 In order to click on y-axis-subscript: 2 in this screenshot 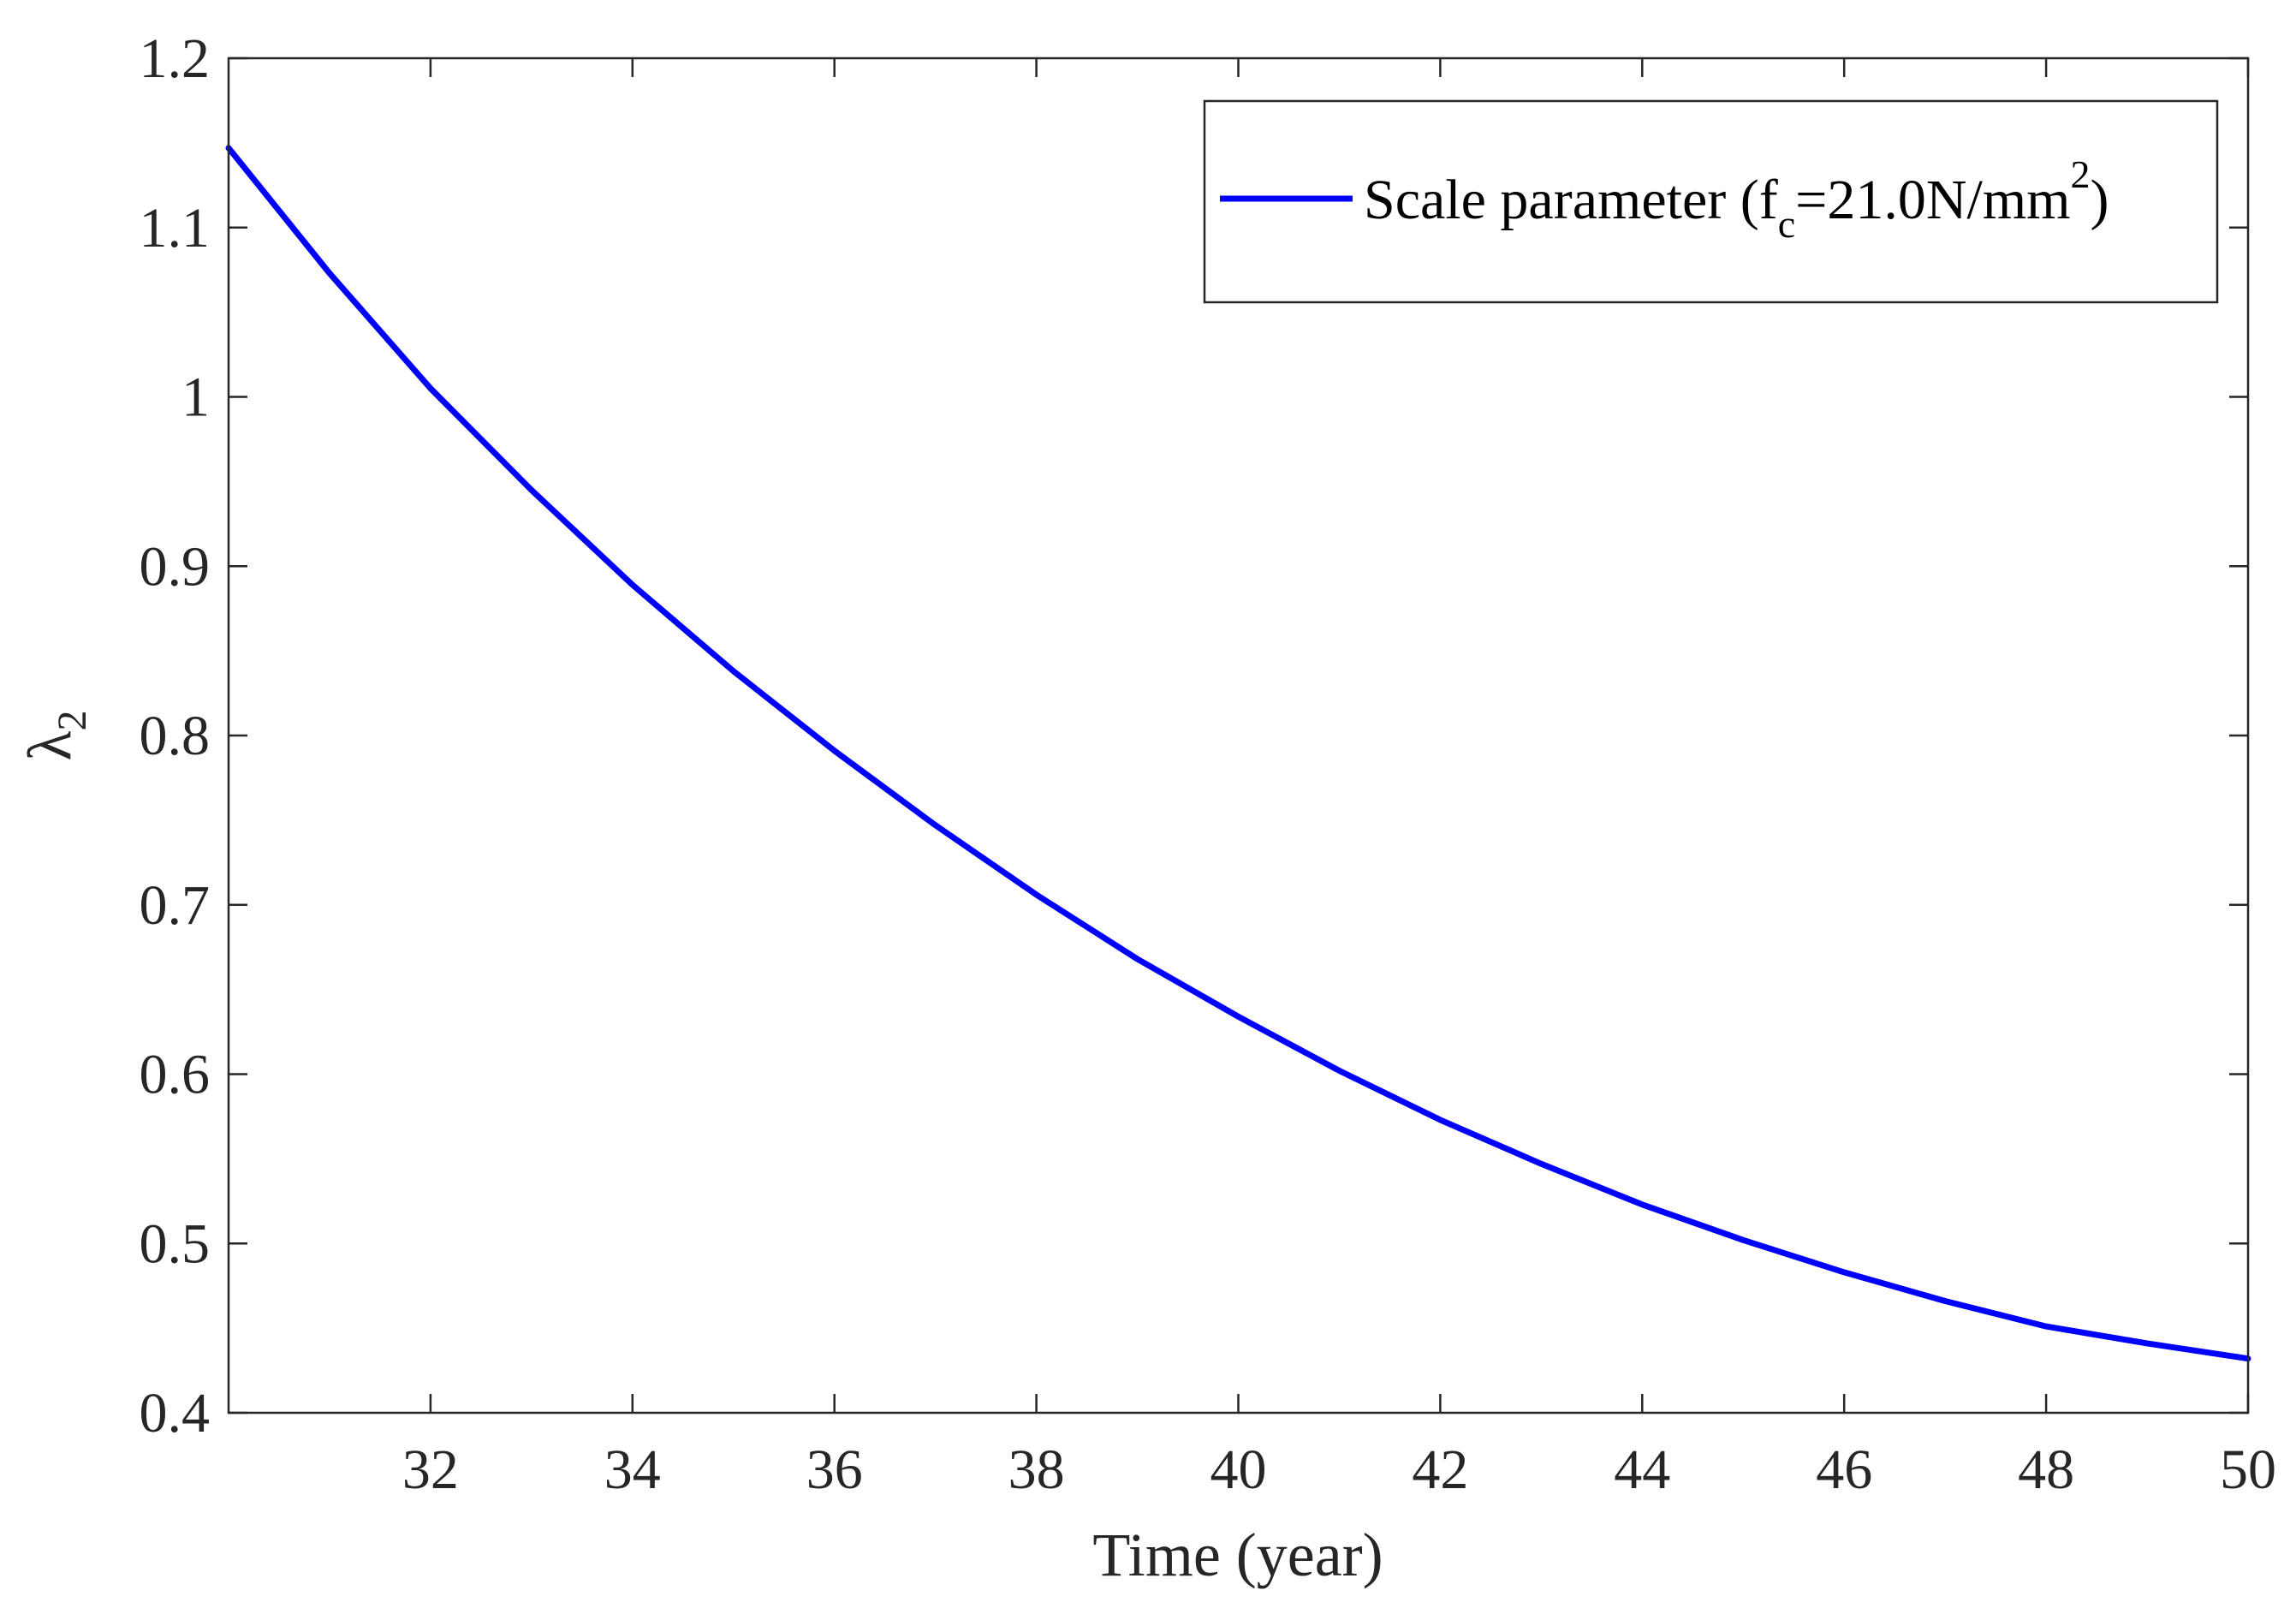, I will do `click(72, 721)`.